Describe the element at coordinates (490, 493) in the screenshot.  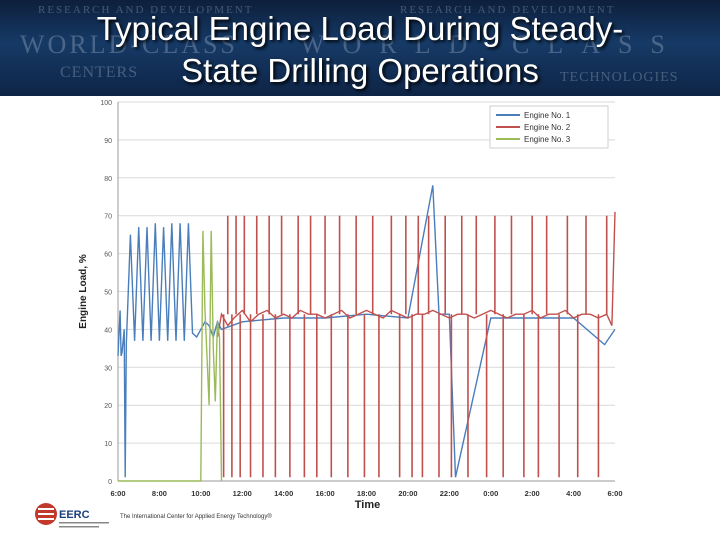
I see `x-tick-label: 0:00` at that location.